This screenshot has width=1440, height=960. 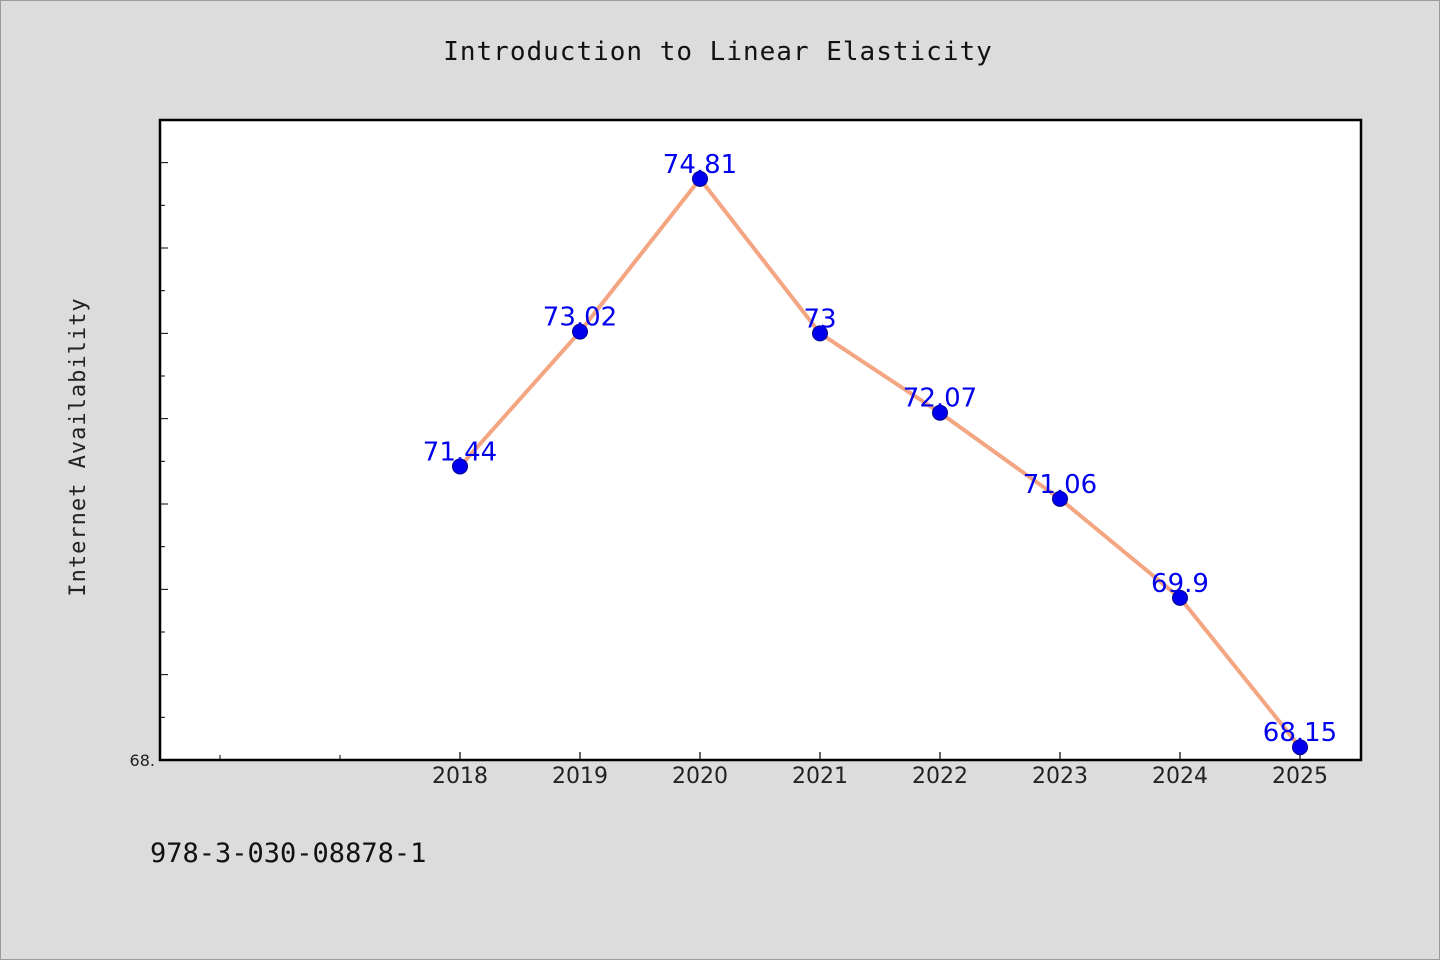 I want to click on footer-code: 978-3-030-08878-1, so click(x=288, y=853).